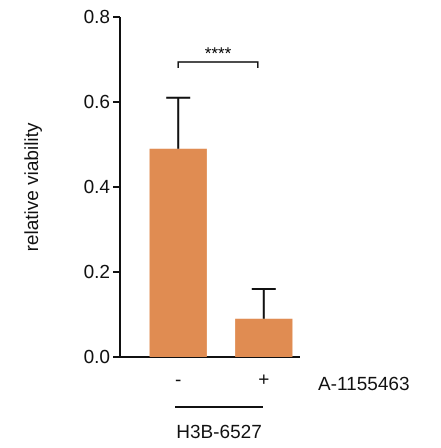 The image size is (441, 448). I want to click on y-tick-label: 0.8, so click(97, 17).